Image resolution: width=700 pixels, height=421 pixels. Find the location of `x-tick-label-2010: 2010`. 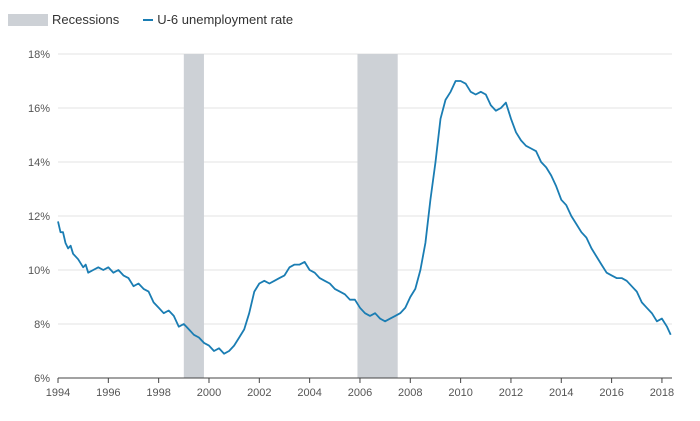

x-tick-label-2010: 2010 is located at coordinates (460, 393).